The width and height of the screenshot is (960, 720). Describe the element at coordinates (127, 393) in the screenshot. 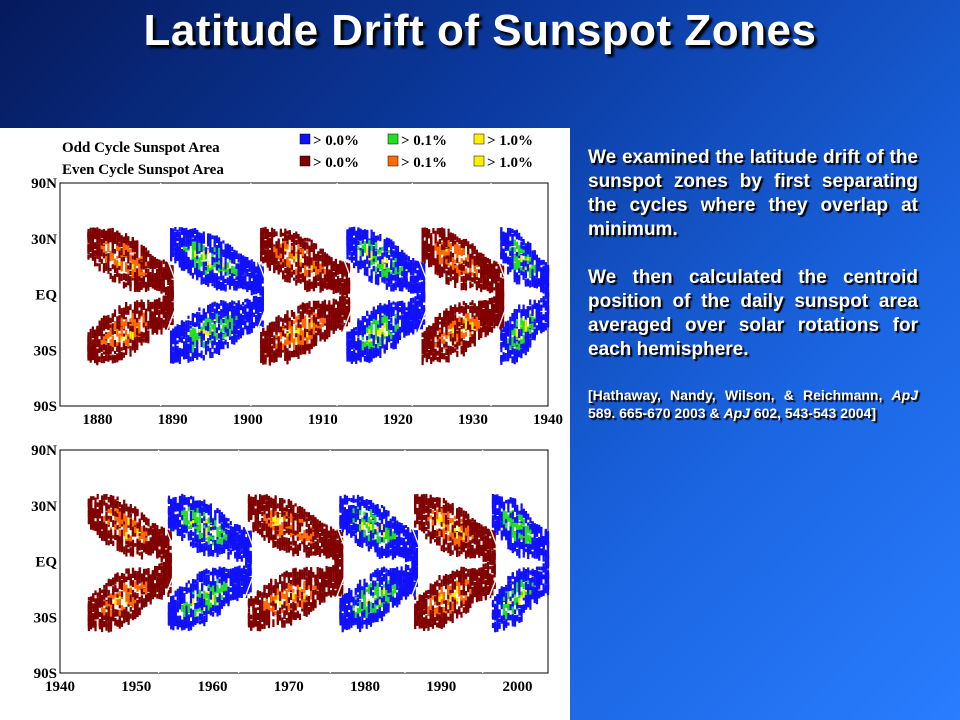

I see `cycle-label: 12` at that location.